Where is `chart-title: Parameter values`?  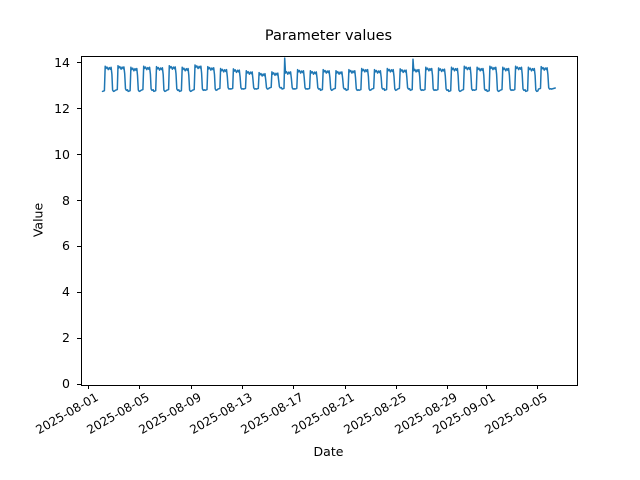 chart-title: Parameter values is located at coordinates (328, 36).